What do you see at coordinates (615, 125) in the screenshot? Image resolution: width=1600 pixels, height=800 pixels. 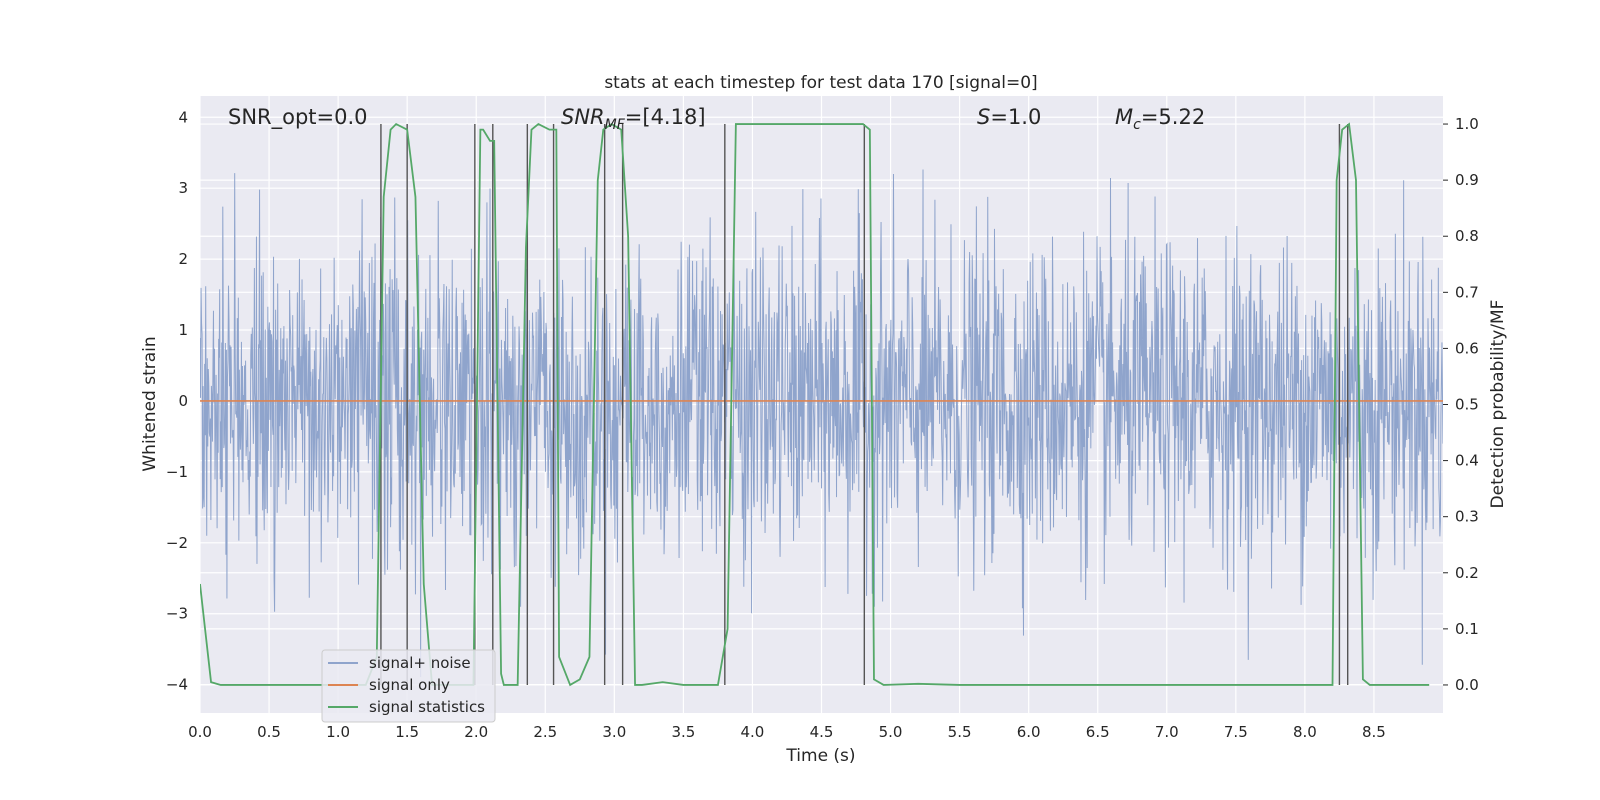 I see `annotation-snr-mf-sub: MF` at bounding box center [615, 125].